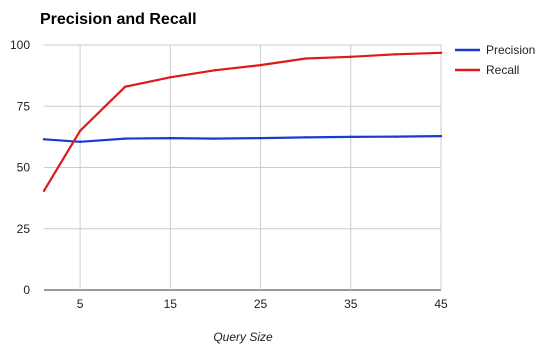 The image size is (541, 349). Describe the element at coordinates (510, 50) in the screenshot. I see `precision-legend-label: Precision` at that location.